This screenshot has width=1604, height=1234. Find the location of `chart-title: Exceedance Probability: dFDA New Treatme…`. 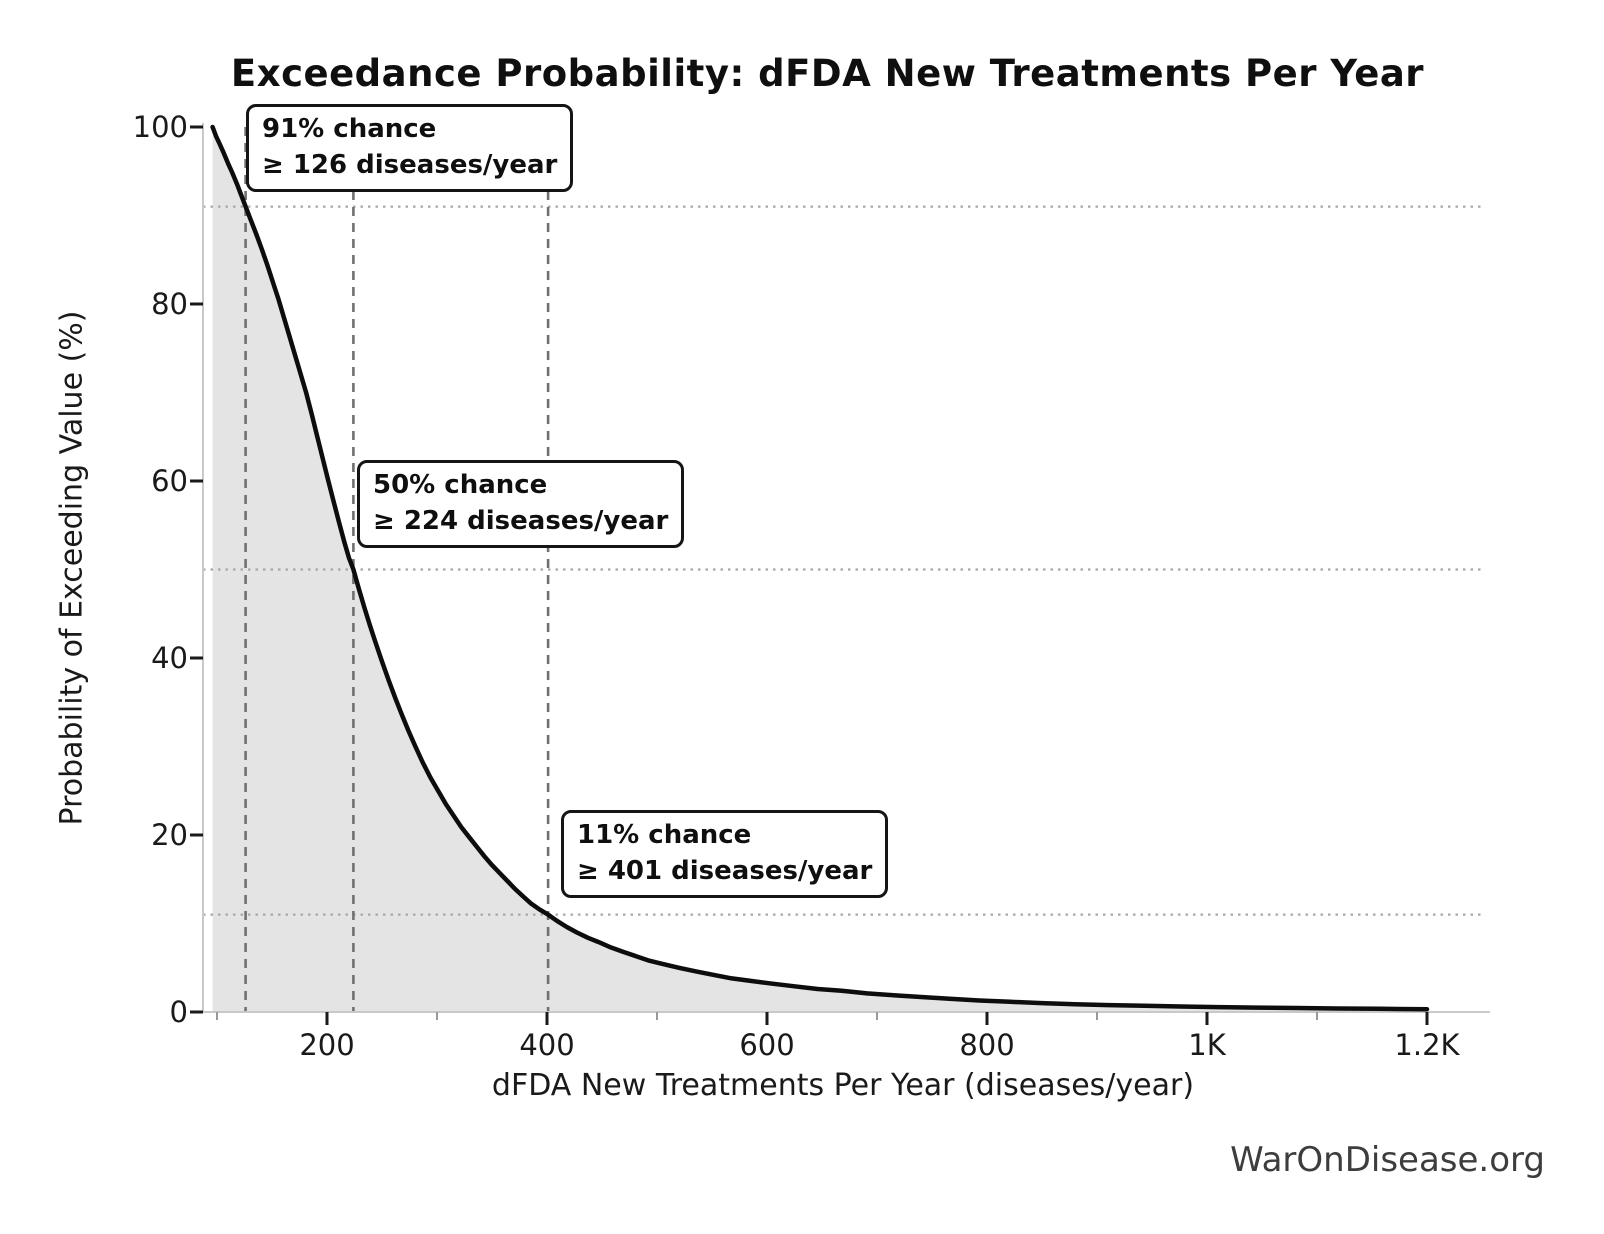

chart-title: Exceedance Probability: dFDA New Treatme… is located at coordinates (827, 73).